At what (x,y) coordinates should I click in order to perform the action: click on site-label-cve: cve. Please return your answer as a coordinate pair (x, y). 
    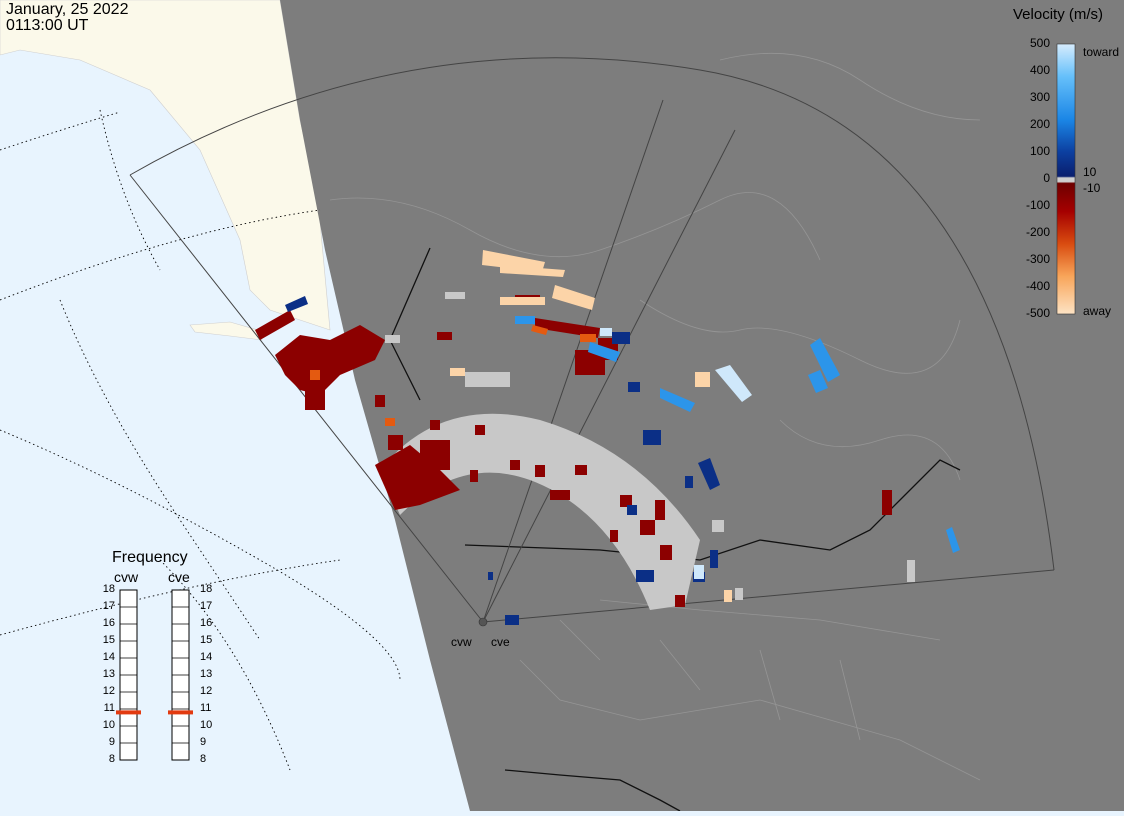
    Looking at the image, I should click on (500, 642).